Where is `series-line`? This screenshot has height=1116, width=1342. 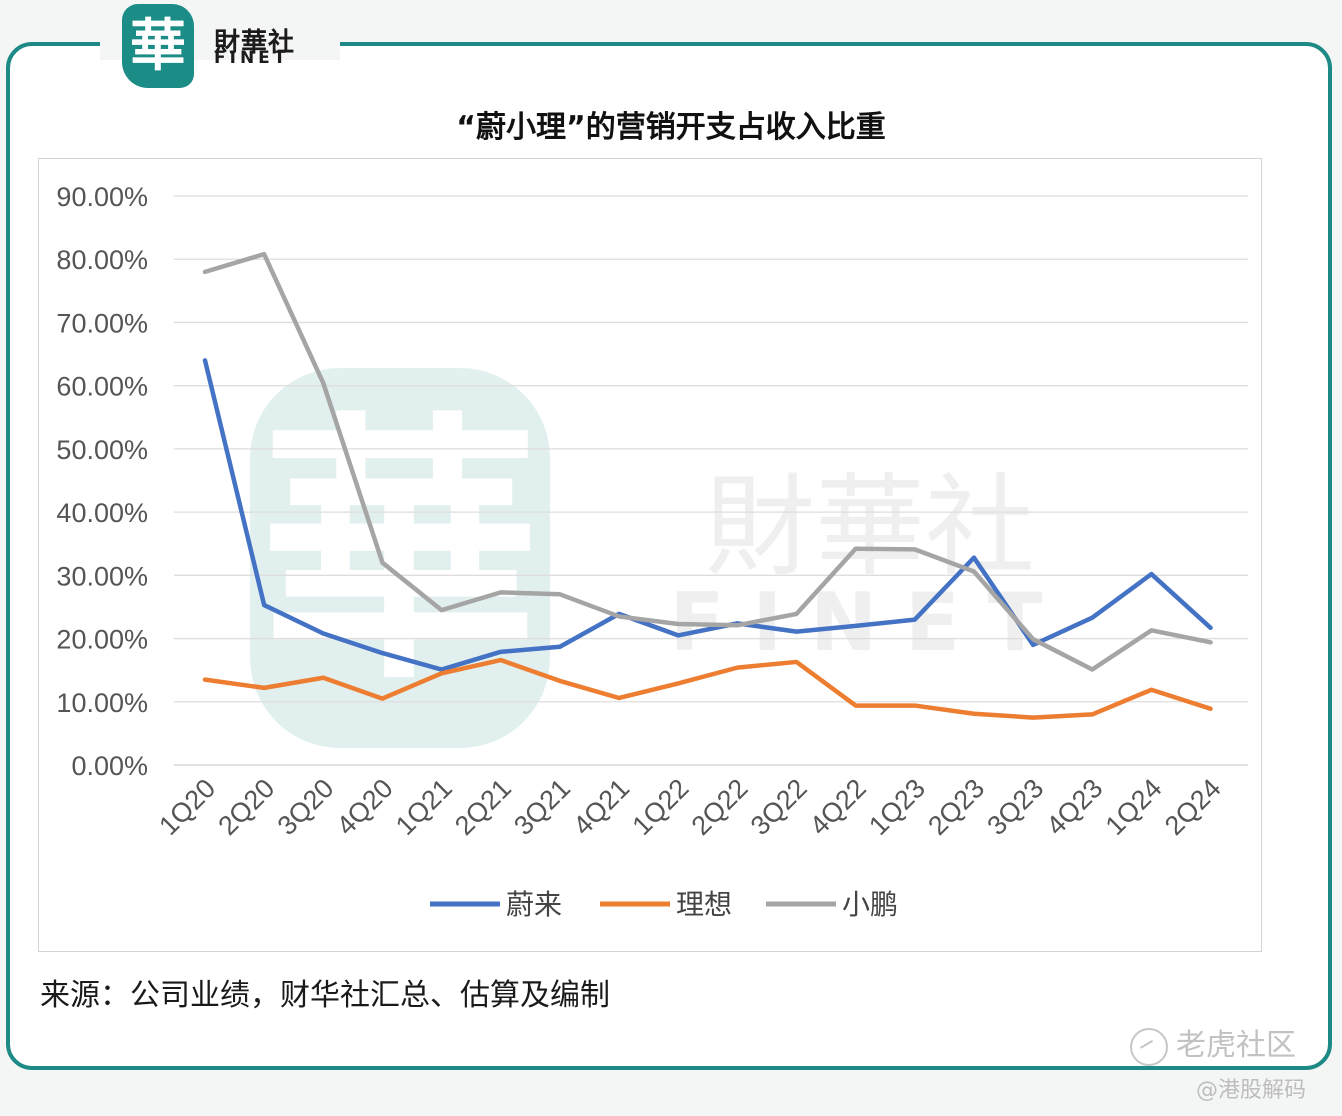
series-line is located at coordinates (707, 688).